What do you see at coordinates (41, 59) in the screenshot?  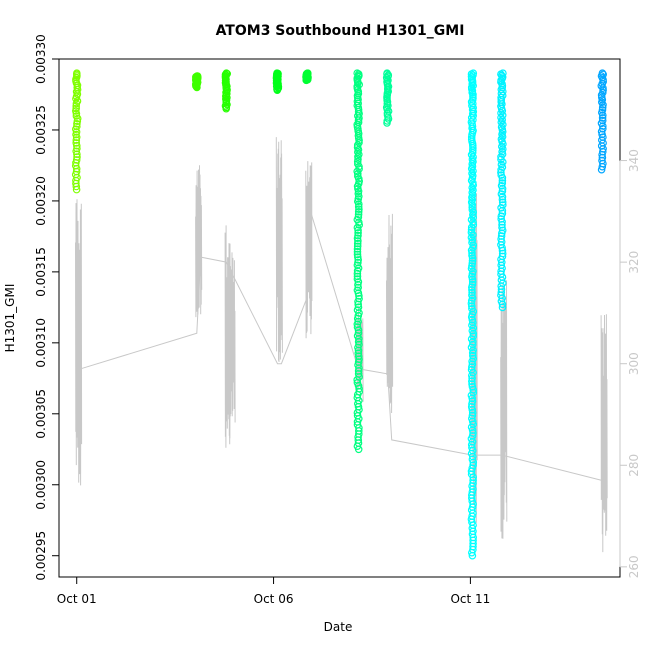 I see `y-tick-label: 0.00330` at bounding box center [41, 59].